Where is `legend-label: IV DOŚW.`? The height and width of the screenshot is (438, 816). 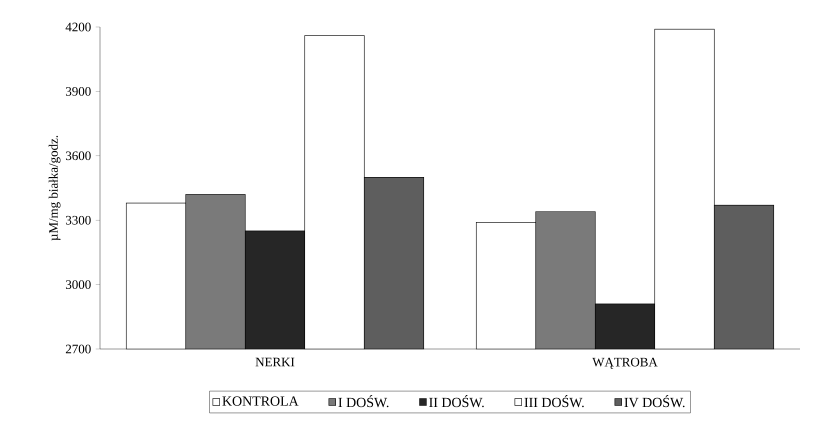 legend-label: IV DOŚW. is located at coordinates (654, 401).